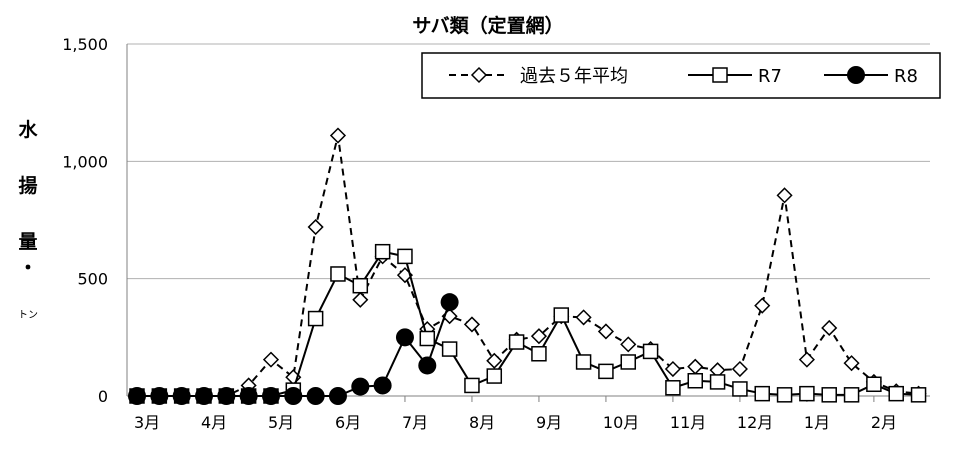 The height and width of the screenshot is (461, 960). What do you see at coordinates (621, 422) in the screenshot?
I see `x-tick-label: 10月` at bounding box center [621, 422].